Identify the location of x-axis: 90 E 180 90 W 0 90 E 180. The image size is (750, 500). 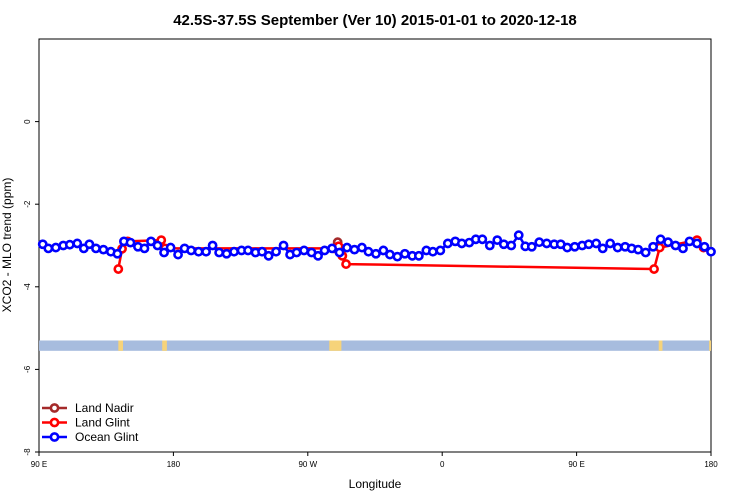
(374, 460).